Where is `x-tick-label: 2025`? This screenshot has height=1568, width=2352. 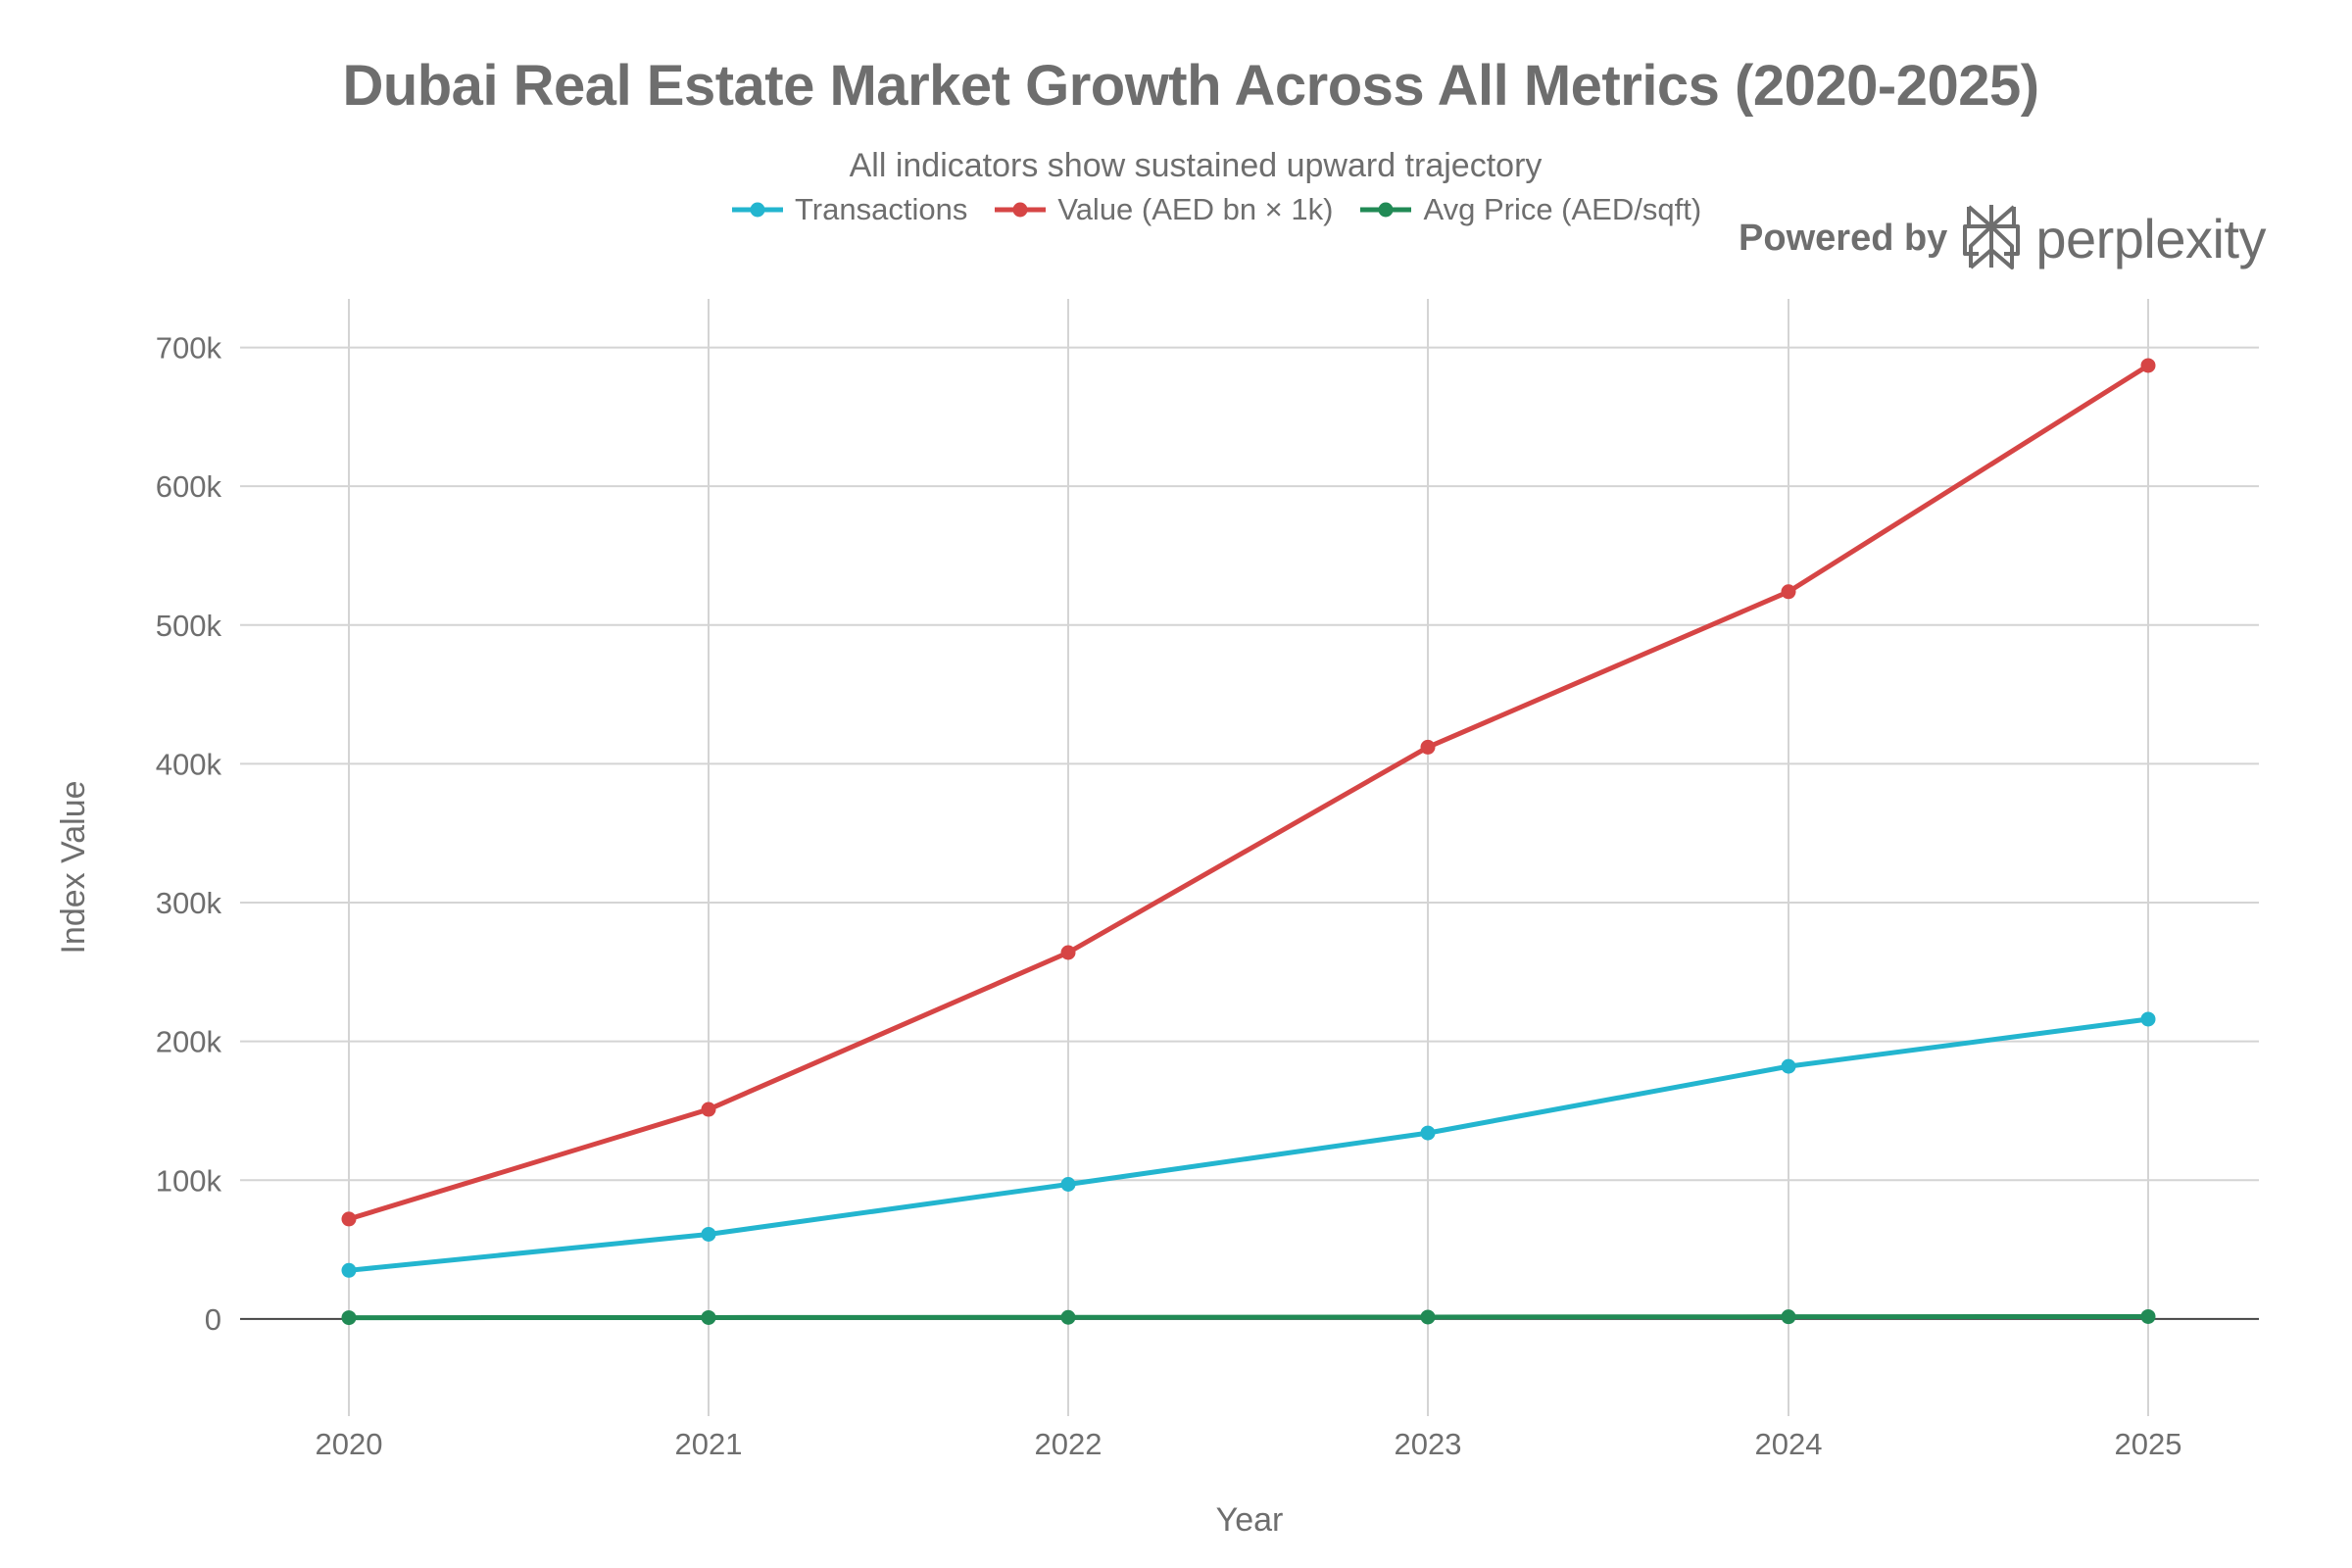
x-tick-label: 2025 is located at coordinates (2148, 1444).